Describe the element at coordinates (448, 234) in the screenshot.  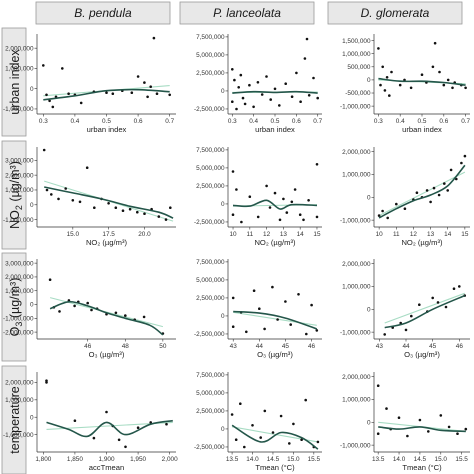
I see `x-tick-label: 14` at that location.